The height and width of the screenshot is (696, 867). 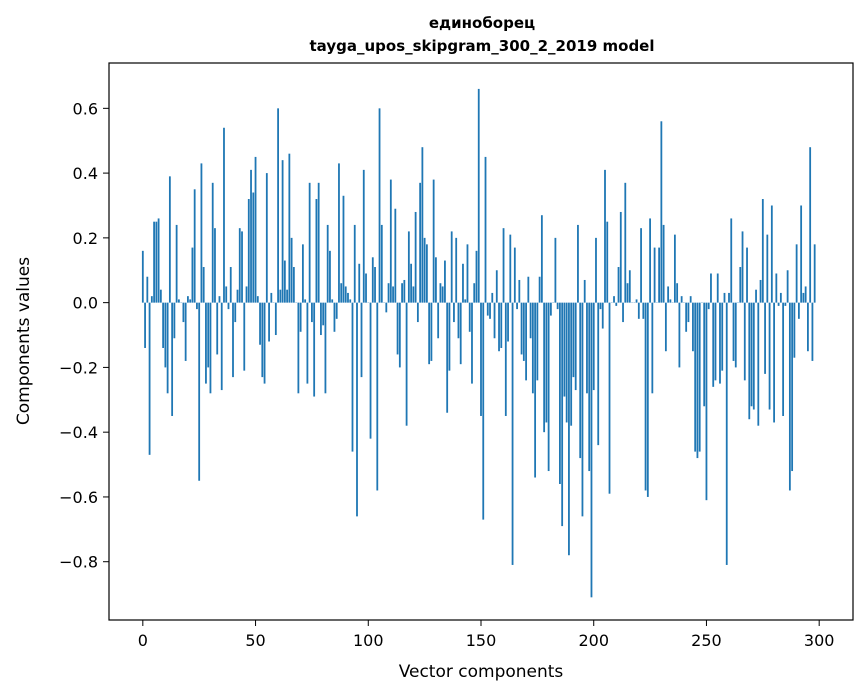 I want to click on y-tick-label: 0.0, so click(x=85, y=303).